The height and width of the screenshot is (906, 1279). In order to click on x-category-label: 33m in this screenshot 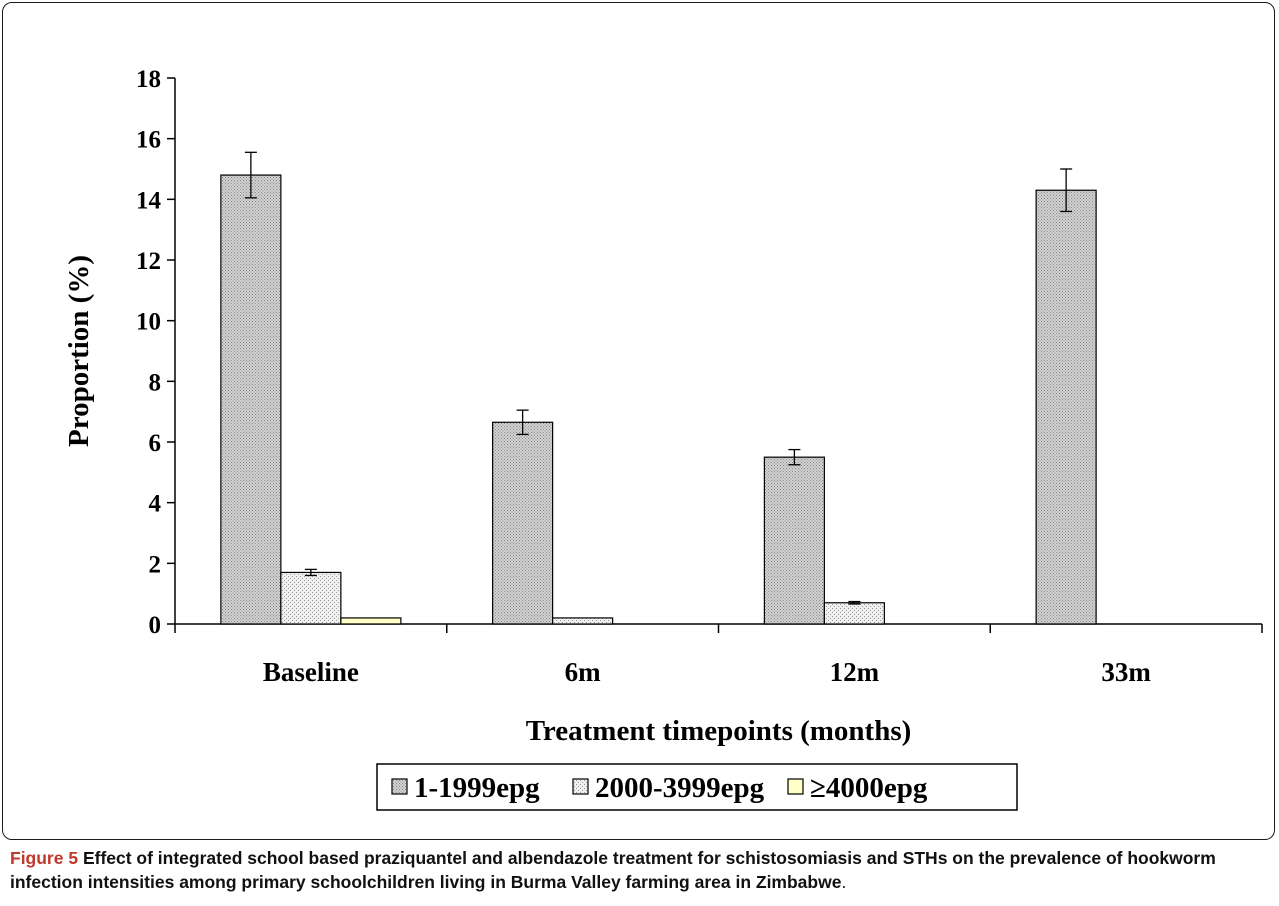, I will do `click(1126, 672)`.